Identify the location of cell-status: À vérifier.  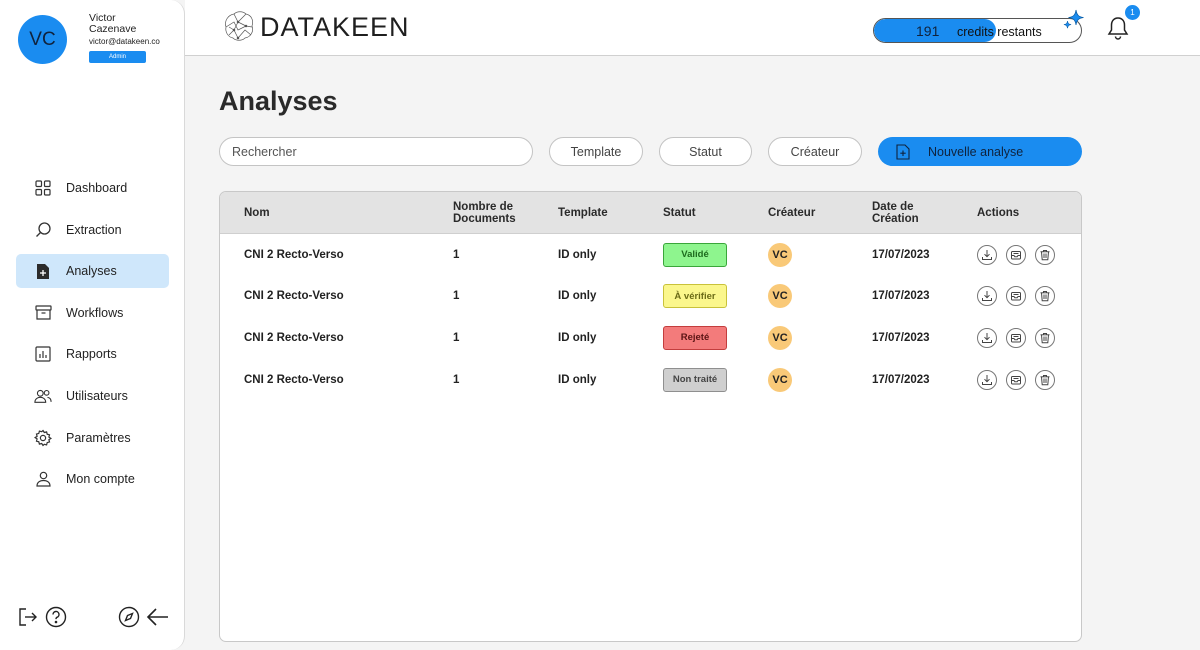
(695, 297).